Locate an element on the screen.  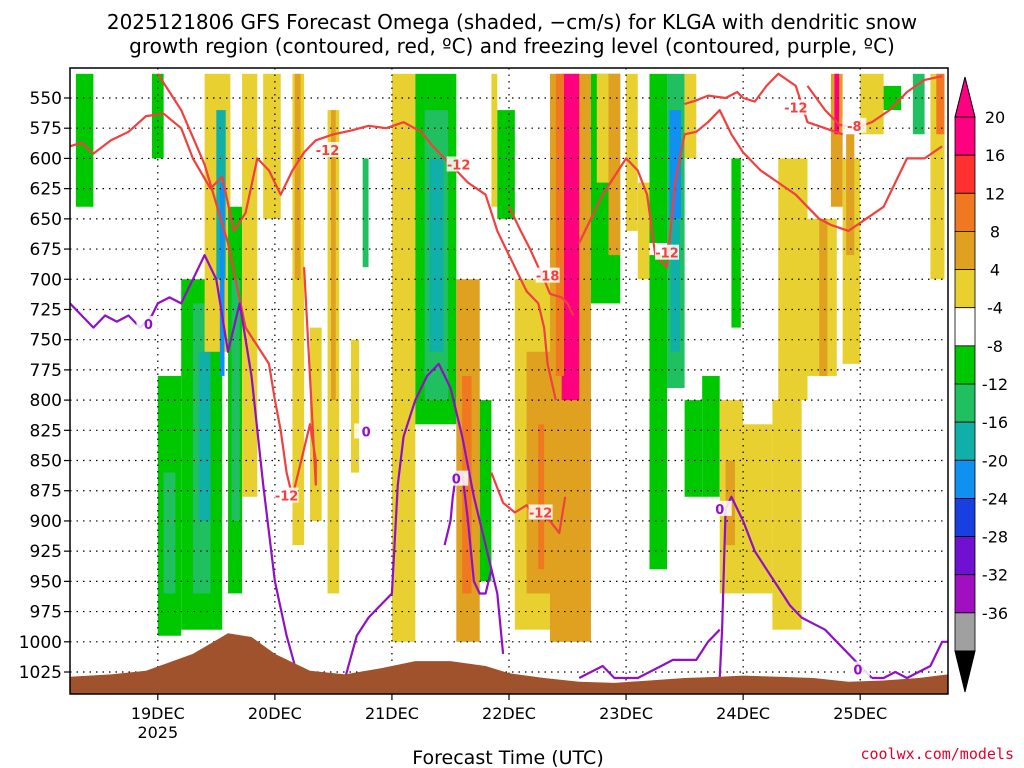
colorbar-label: 12 is located at coordinates (995, 193).